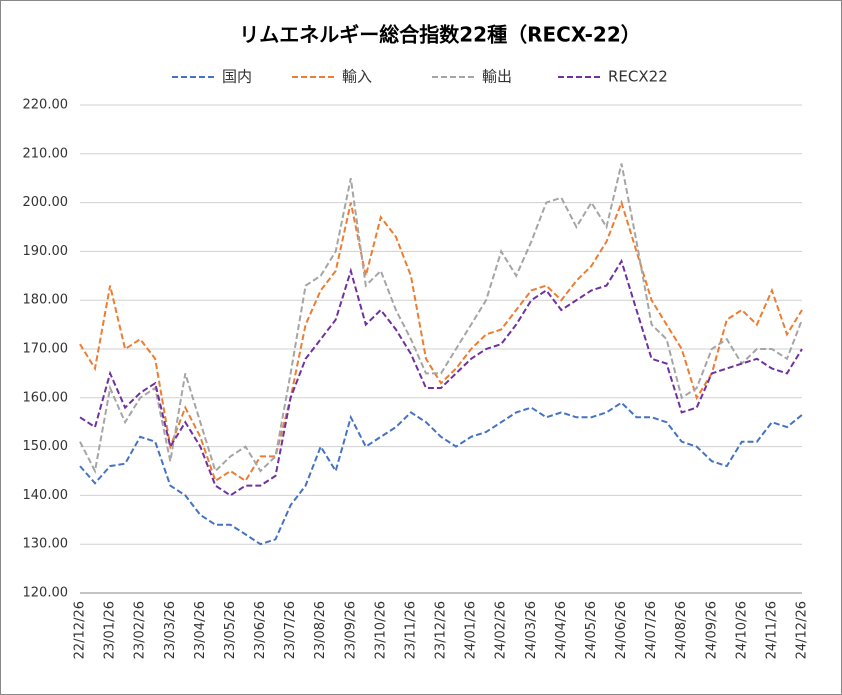 The image size is (842, 695). What do you see at coordinates (681, 630) in the screenshot?
I see `x-tick-label: 24/08/26` at bounding box center [681, 630].